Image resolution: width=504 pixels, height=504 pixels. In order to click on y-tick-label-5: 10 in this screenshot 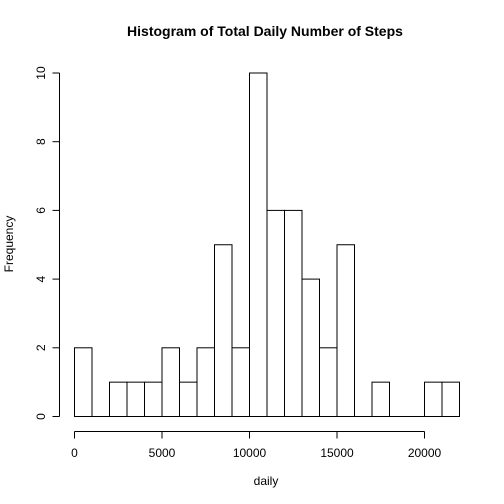, I will do `click(41, 73)`.